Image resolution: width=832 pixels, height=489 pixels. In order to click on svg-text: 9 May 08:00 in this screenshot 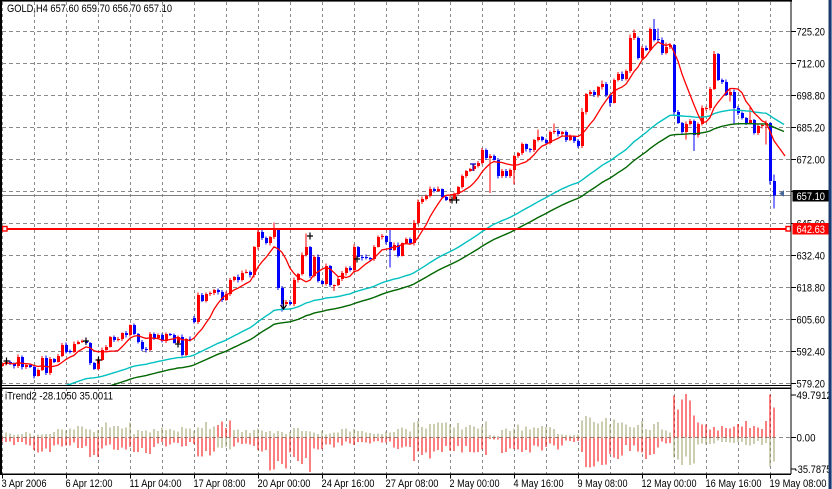, I will do `click(603, 483)`.